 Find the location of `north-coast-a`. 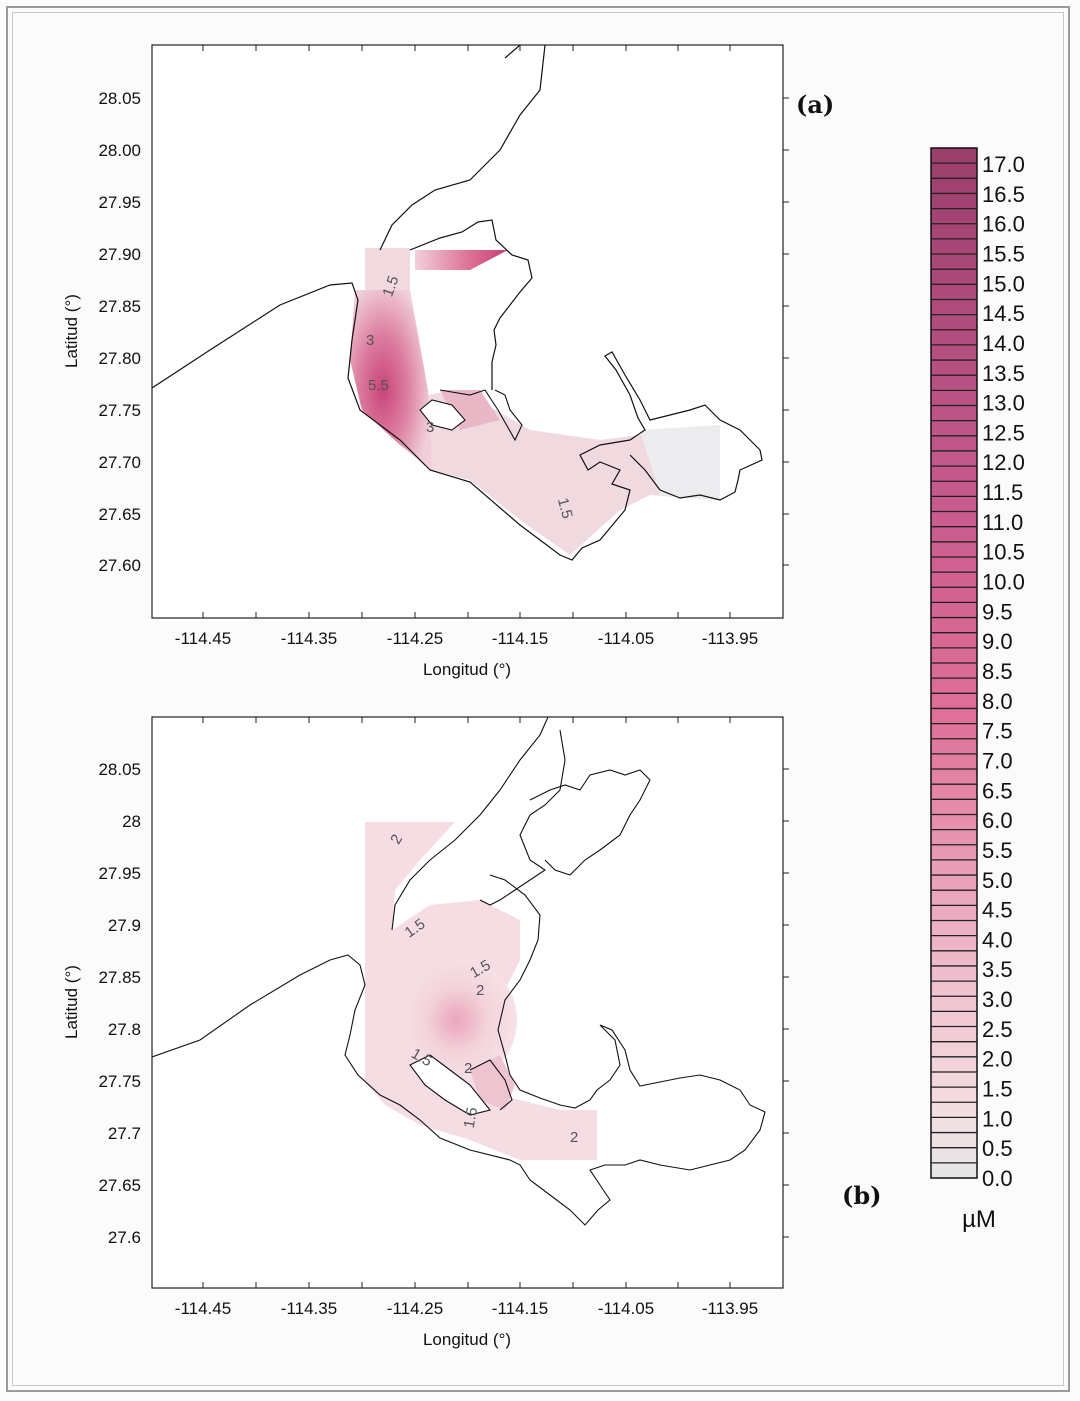

north-coast-a is located at coordinates (512, 52).